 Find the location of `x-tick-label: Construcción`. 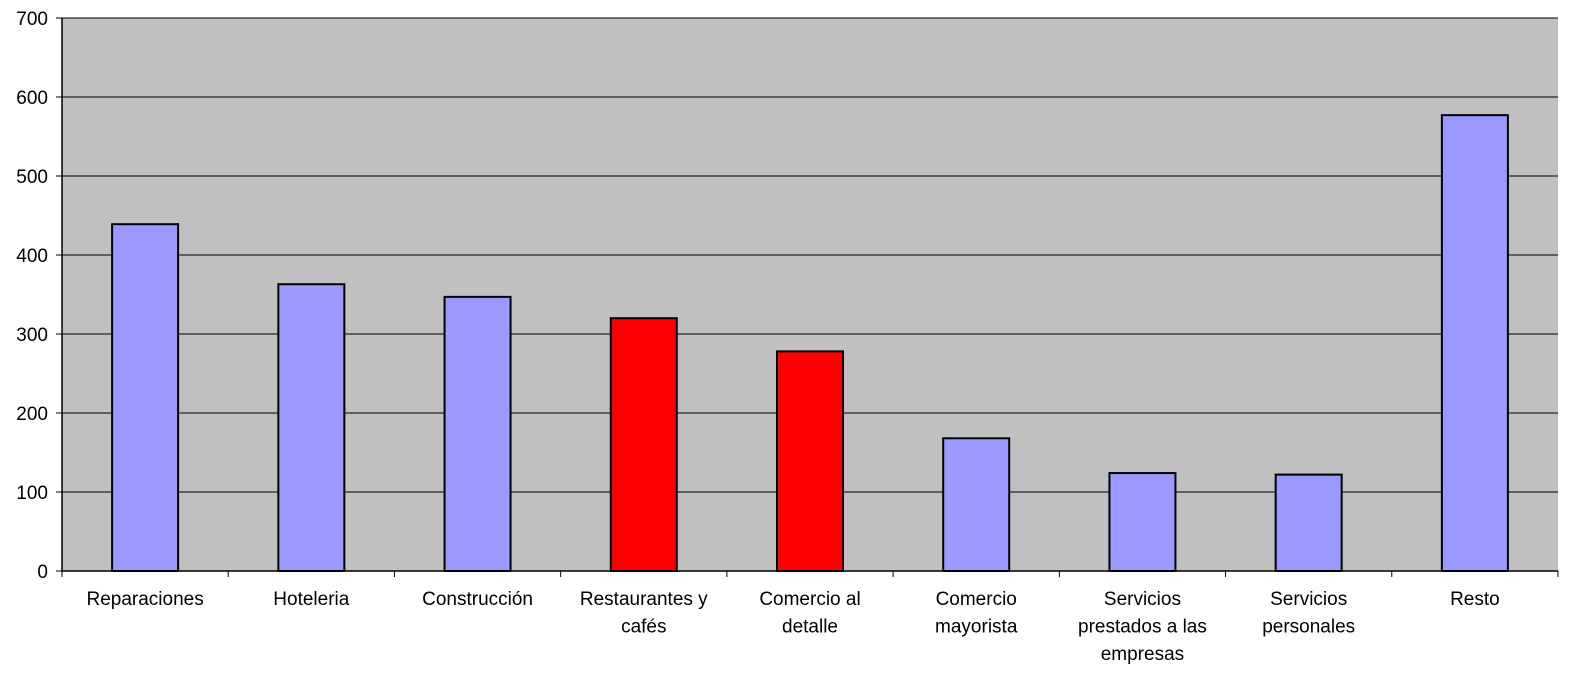

x-tick-label: Construcción is located at coordinates (477, 599).